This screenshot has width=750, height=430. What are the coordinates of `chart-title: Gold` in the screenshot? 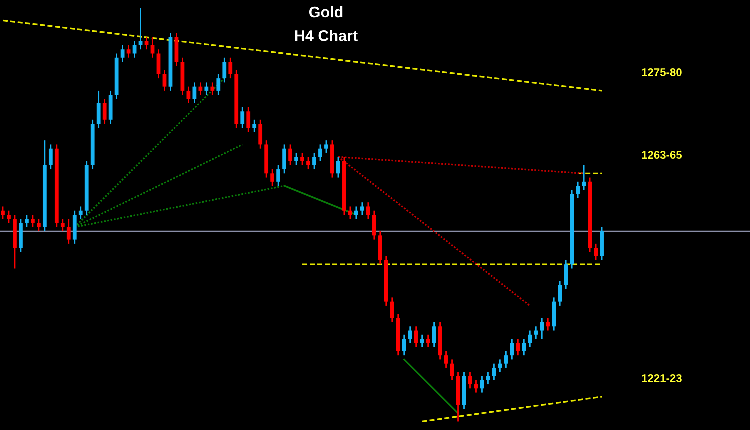 It's located at (326, 12).